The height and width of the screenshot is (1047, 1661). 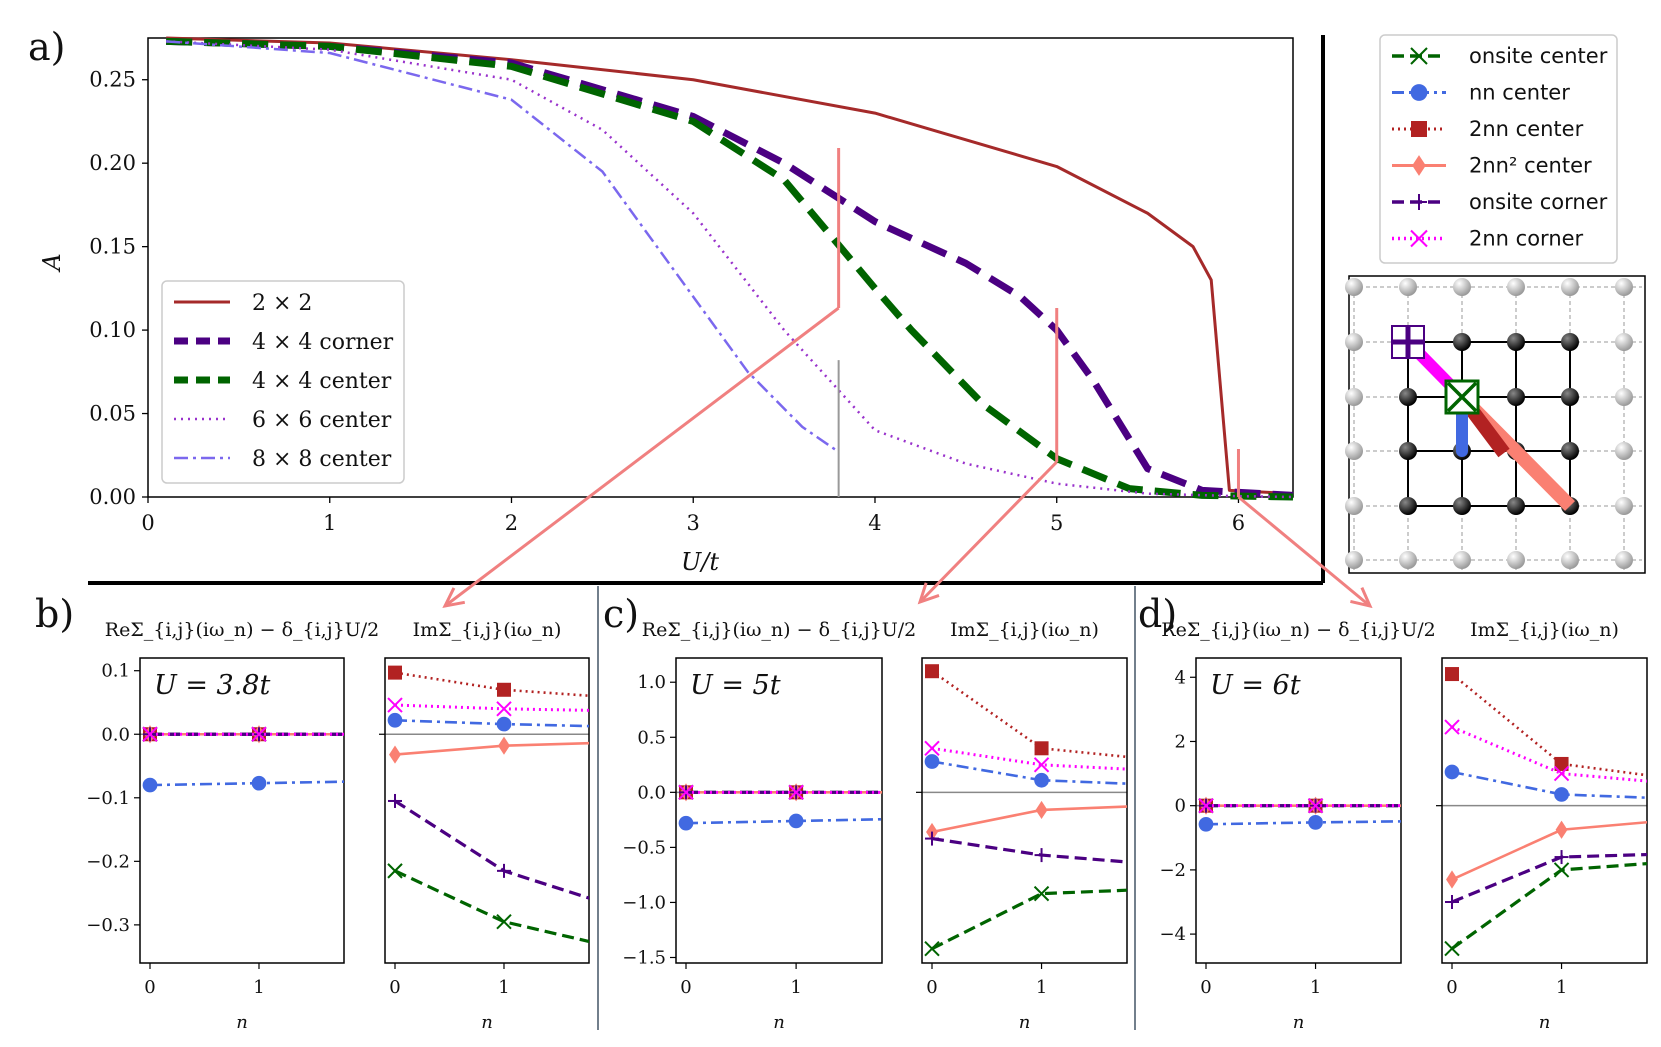 I want to click on ytick-label: −1.5, so click(x=644, y=957).